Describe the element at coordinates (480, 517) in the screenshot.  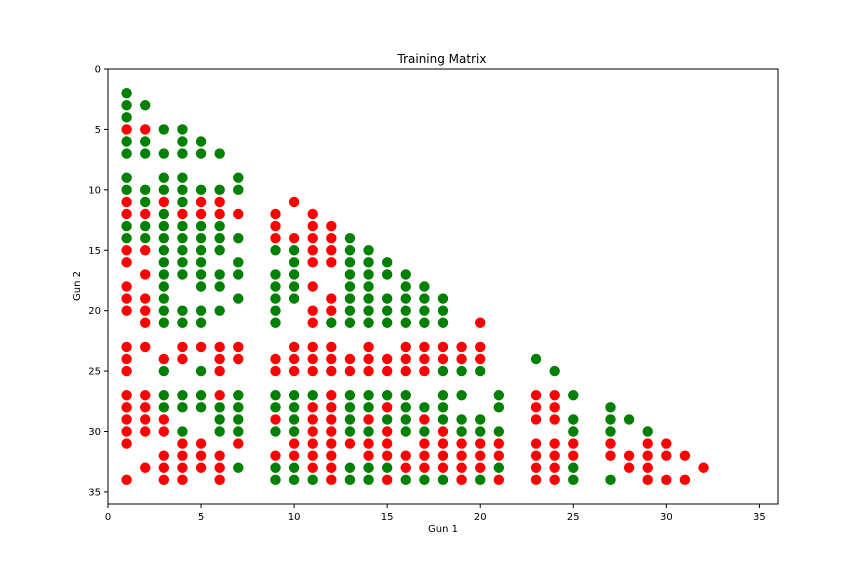
I see `x-tick-label: 20` at that location.